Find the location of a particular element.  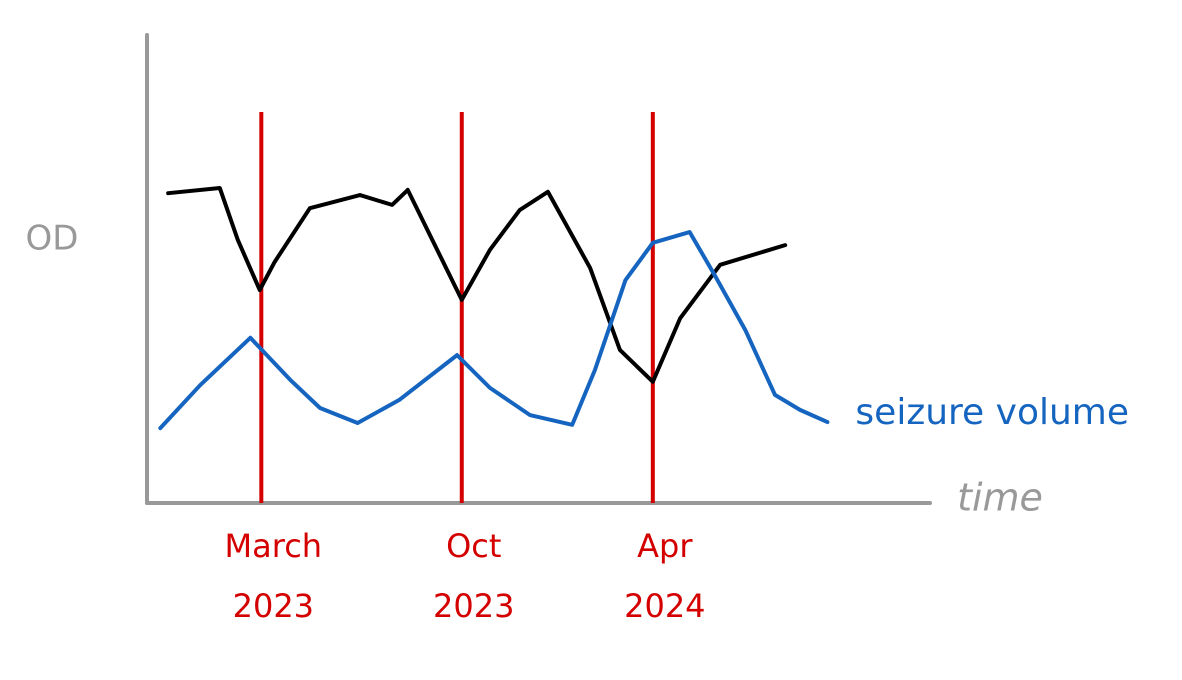

event-label: 2024 is located at coordinates (664, 606).